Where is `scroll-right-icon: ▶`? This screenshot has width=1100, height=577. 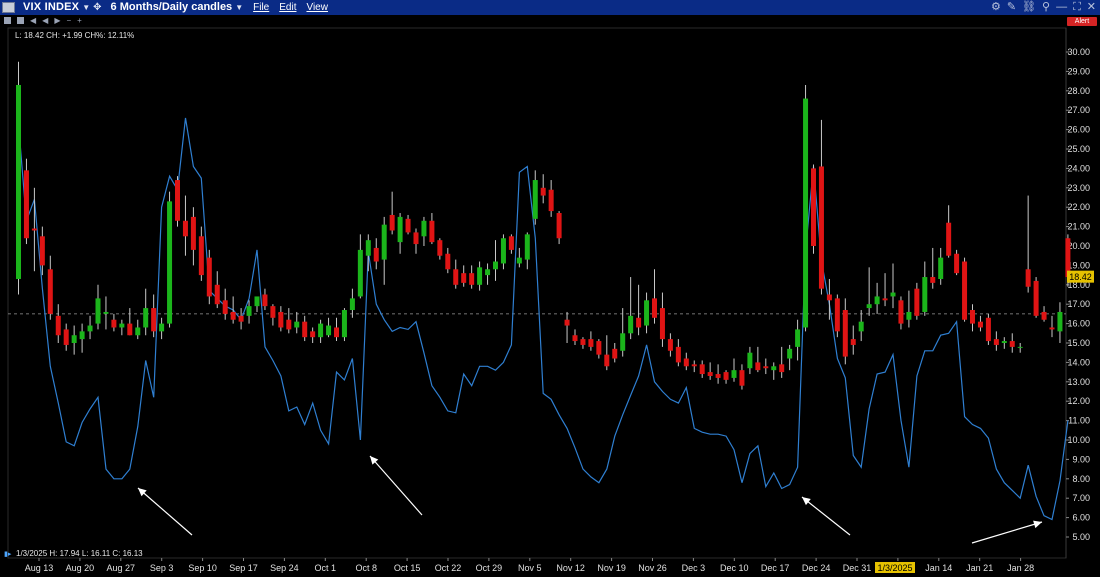
scroll-right-icon: ▶ is located at coordinates (57, 20).